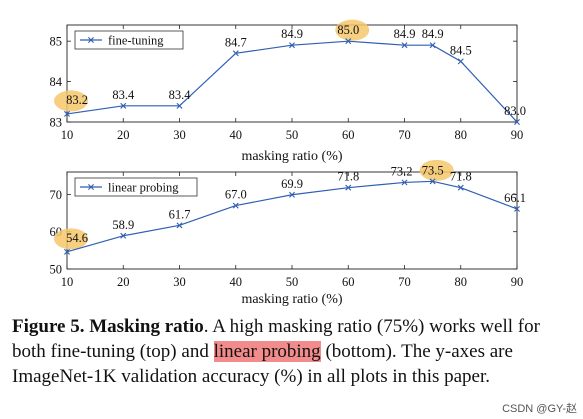  Describe the element at coordinates (515, 111) in the screenshot. I see `data-label: 83.0` at that location.